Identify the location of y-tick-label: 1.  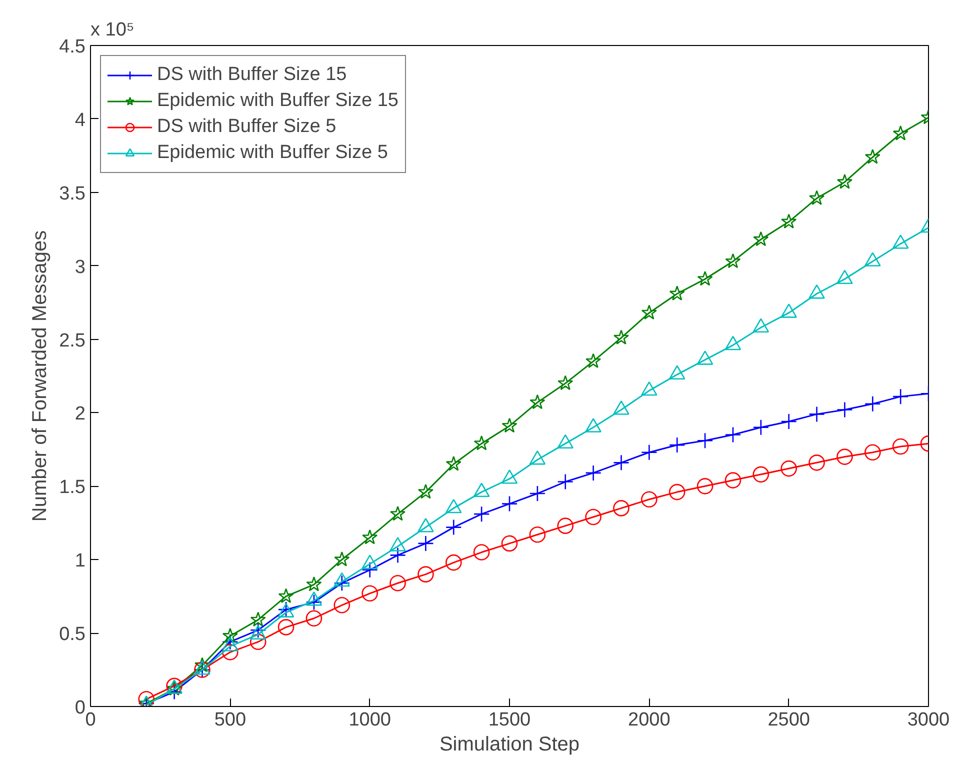
(80, 561).